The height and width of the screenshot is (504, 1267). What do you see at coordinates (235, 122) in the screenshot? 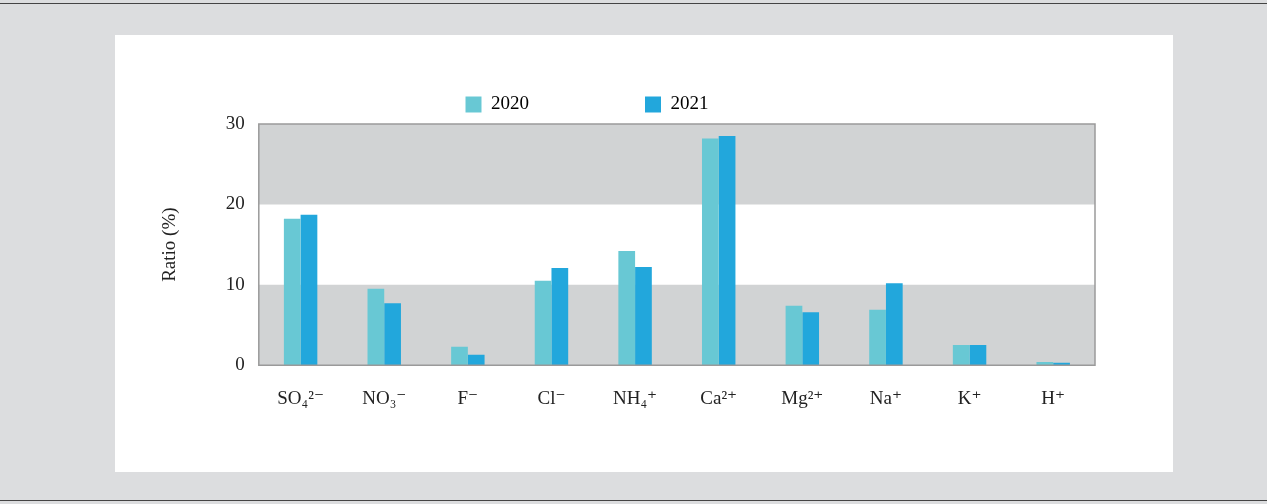
I see `y-tick-label: 30` at bounding box center [235, 122].